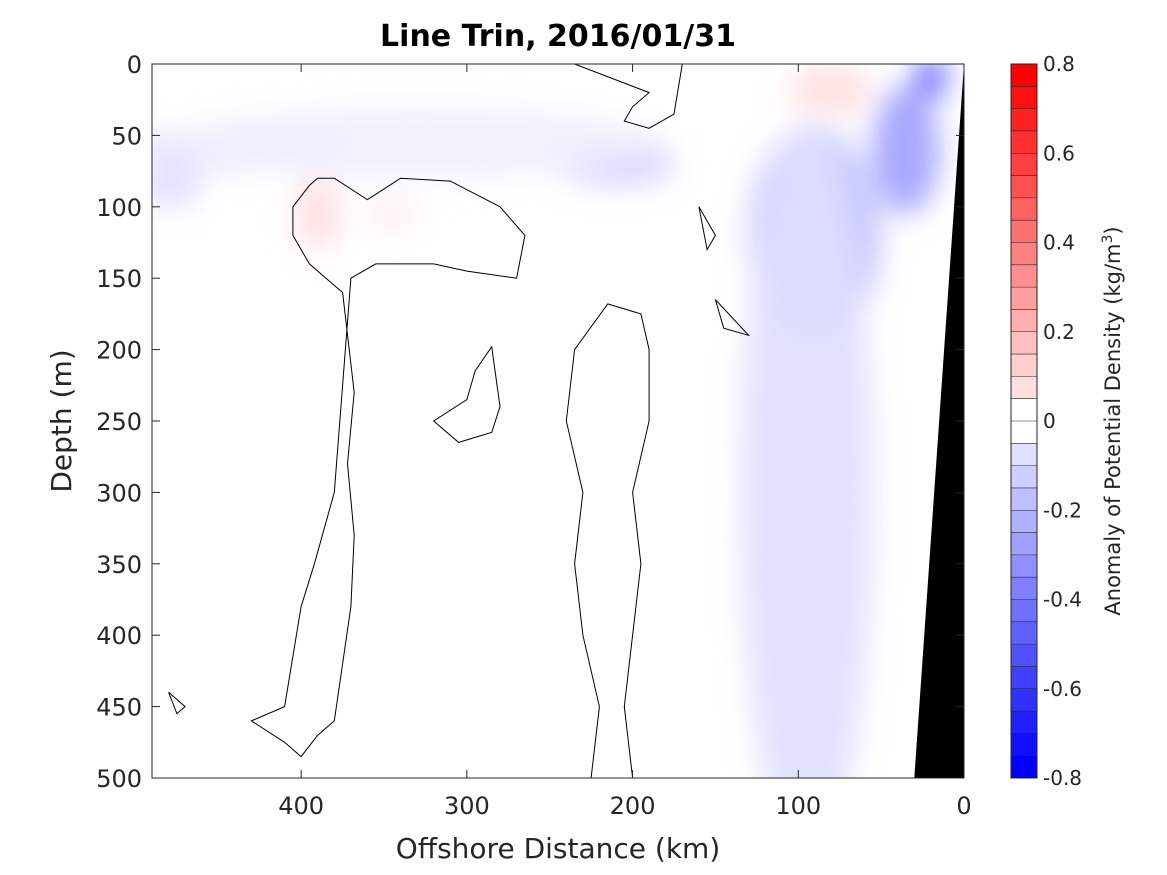  I want to click on y-tick-label: 350, so click(119, 565).